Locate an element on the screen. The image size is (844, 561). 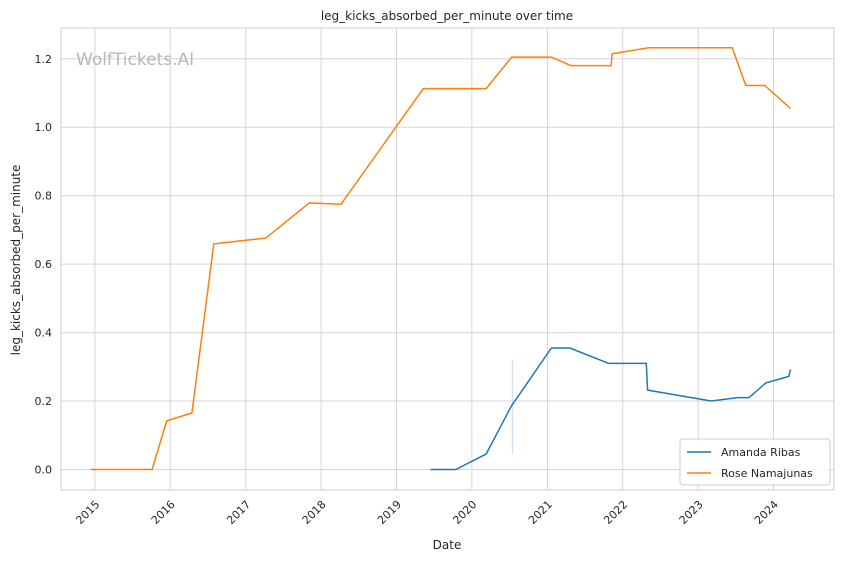
y-tick-label: 0.0 is located at coordinates (44, 469).